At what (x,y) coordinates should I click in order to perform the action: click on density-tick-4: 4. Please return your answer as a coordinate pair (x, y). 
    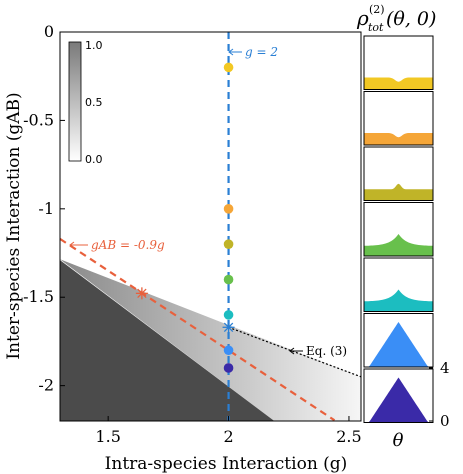
    Looking at the image, I should click on (445, 368).